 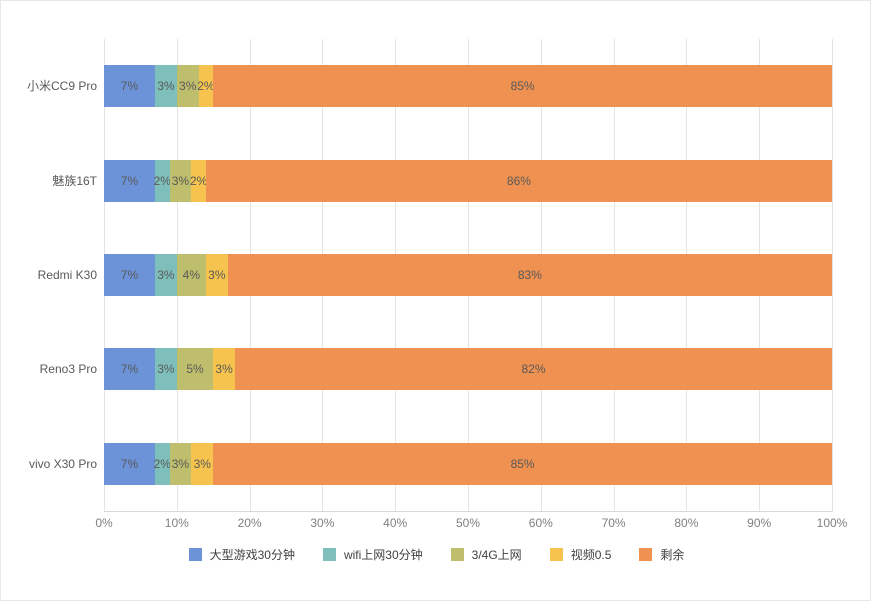 I want to click on category-label: Redmi K30, so click(x=67, y=275).